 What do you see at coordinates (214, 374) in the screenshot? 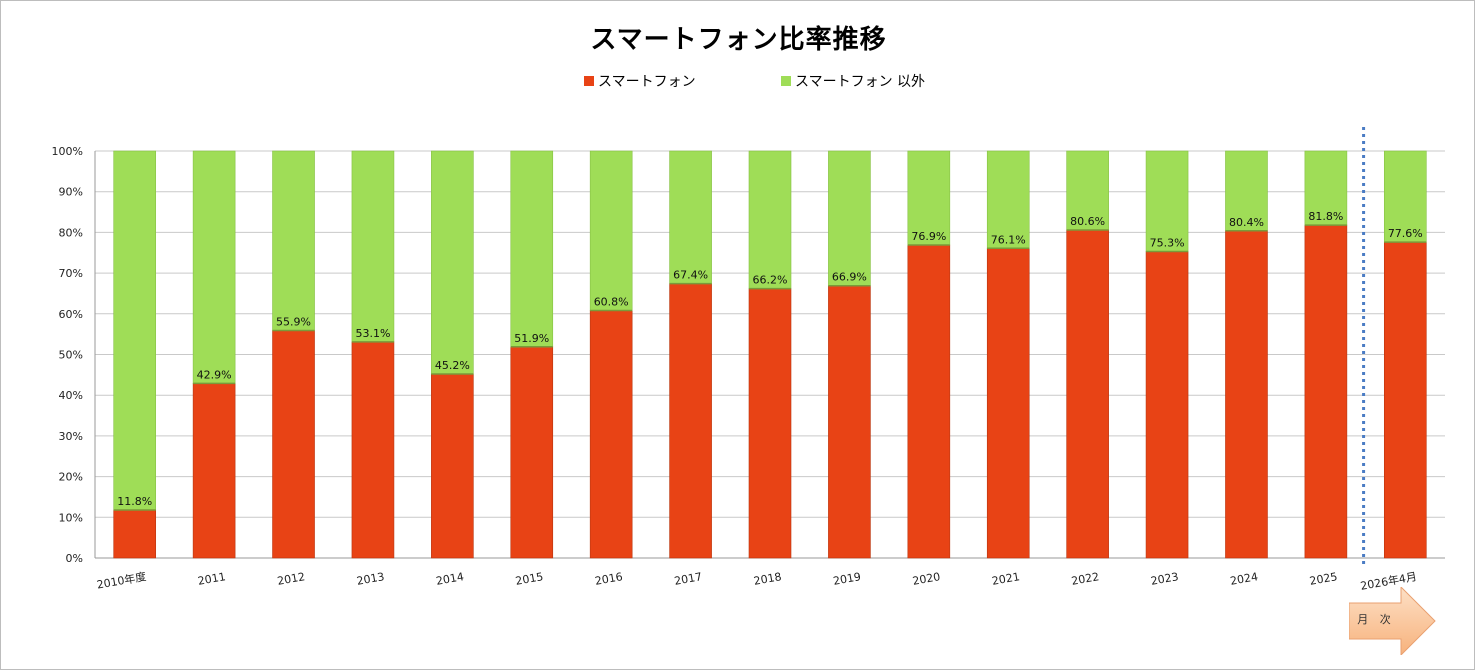
I see `data-label: 42.9%` at bounding box center [214, 374].